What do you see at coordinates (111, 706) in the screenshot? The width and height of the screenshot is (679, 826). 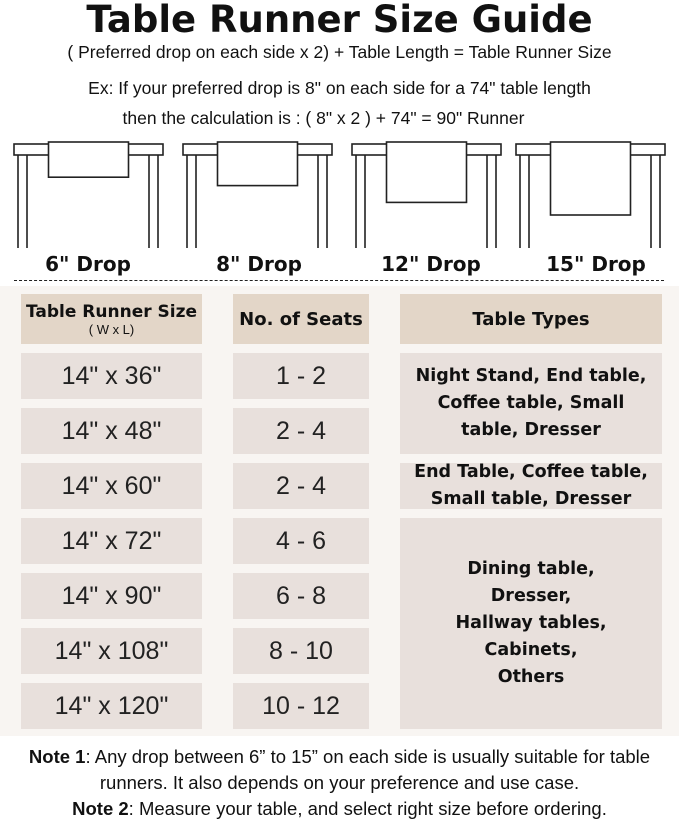 I see `size-cell: 14" x 120"` at bounding box center [111, 706].